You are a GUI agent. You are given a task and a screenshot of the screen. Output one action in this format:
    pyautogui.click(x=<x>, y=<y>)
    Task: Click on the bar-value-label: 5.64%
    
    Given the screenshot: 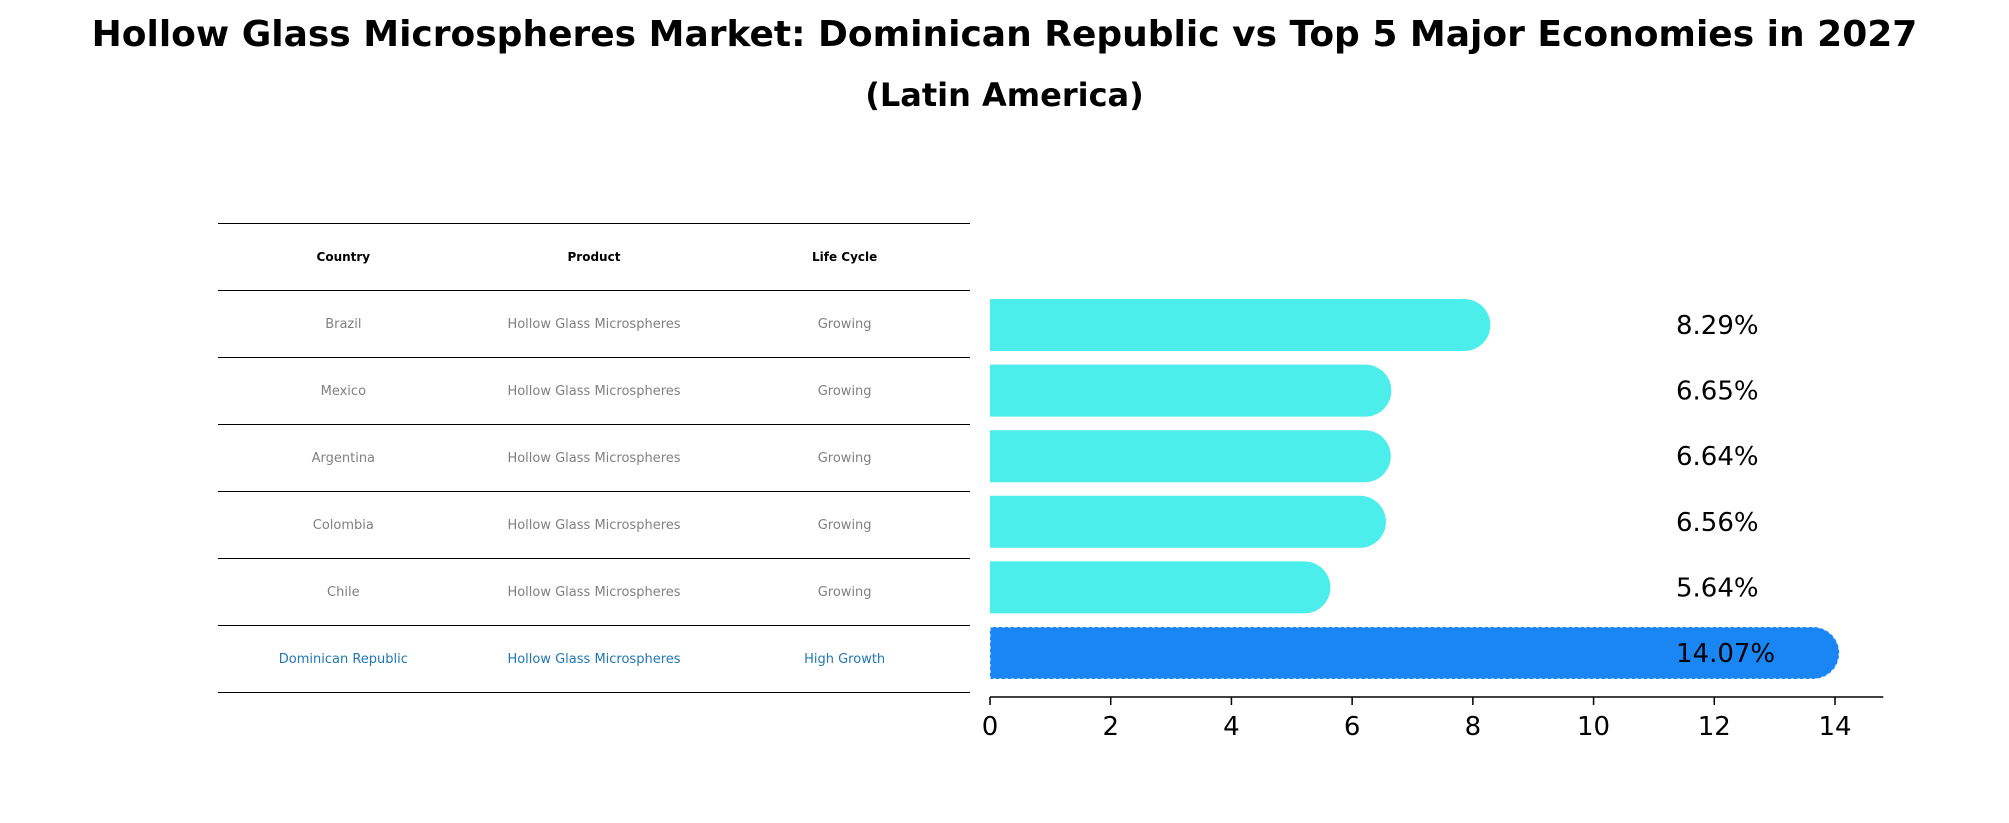 What is the action you would take?
    pyautogui.click(x=1717, y=588)
    